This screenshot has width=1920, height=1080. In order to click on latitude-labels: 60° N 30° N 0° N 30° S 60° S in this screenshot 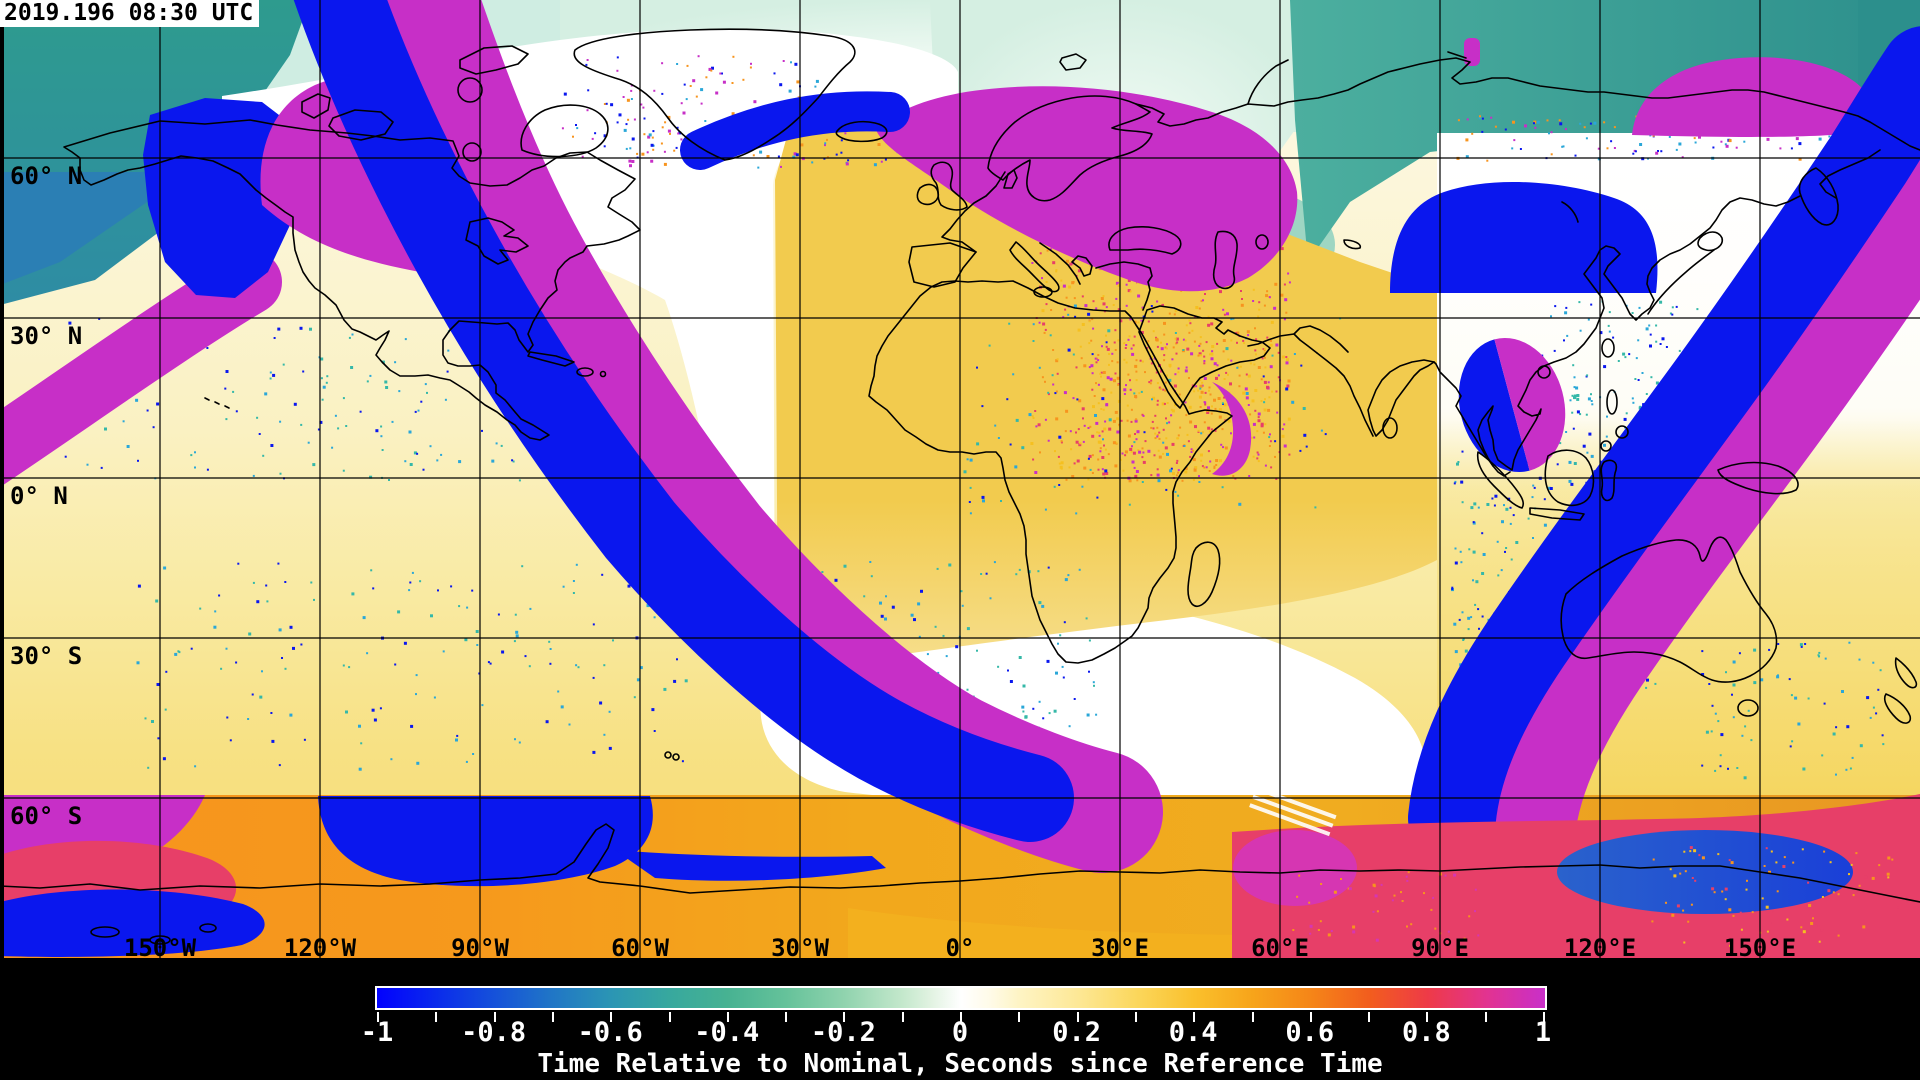, I will do `click(46, 496)`.